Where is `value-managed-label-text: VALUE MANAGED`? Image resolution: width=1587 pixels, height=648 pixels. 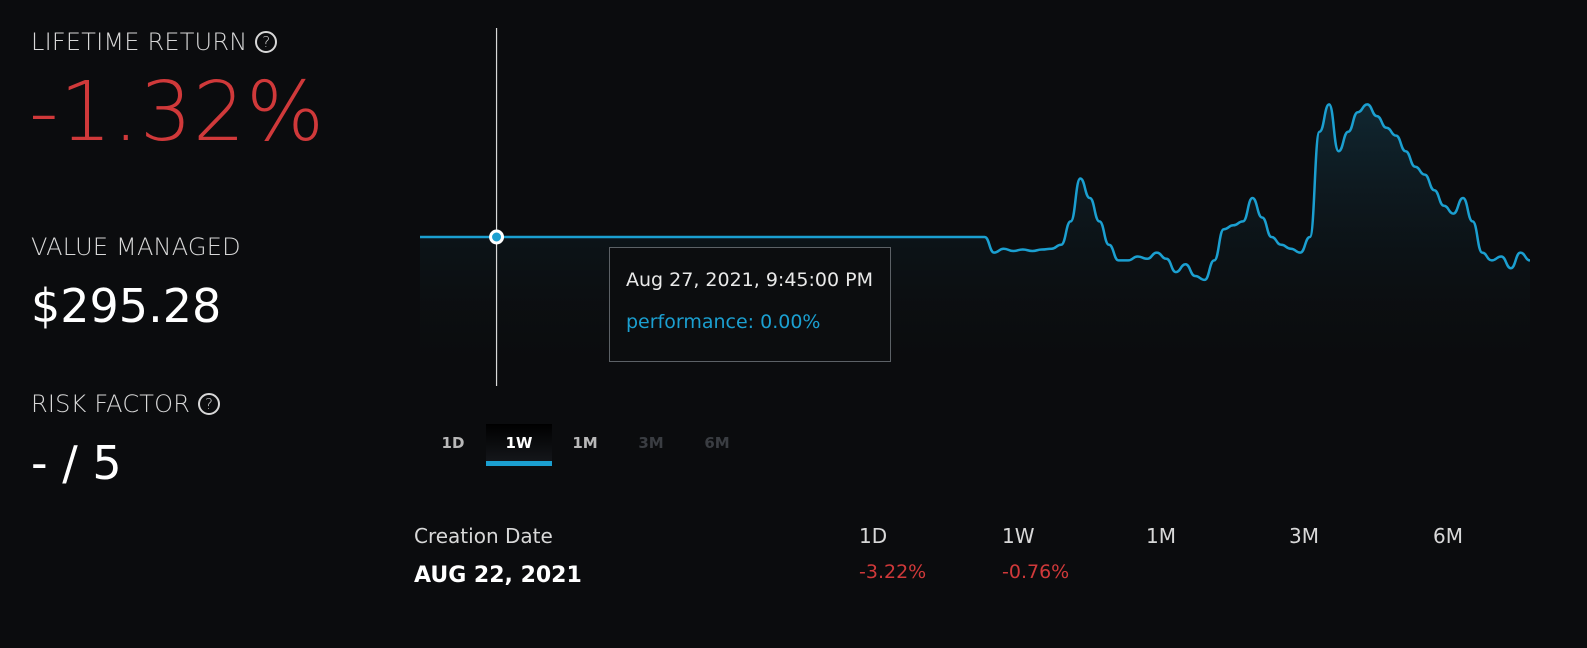 value-managed-label-text: VALUE MANAGED is located at coordinates (136, 247).